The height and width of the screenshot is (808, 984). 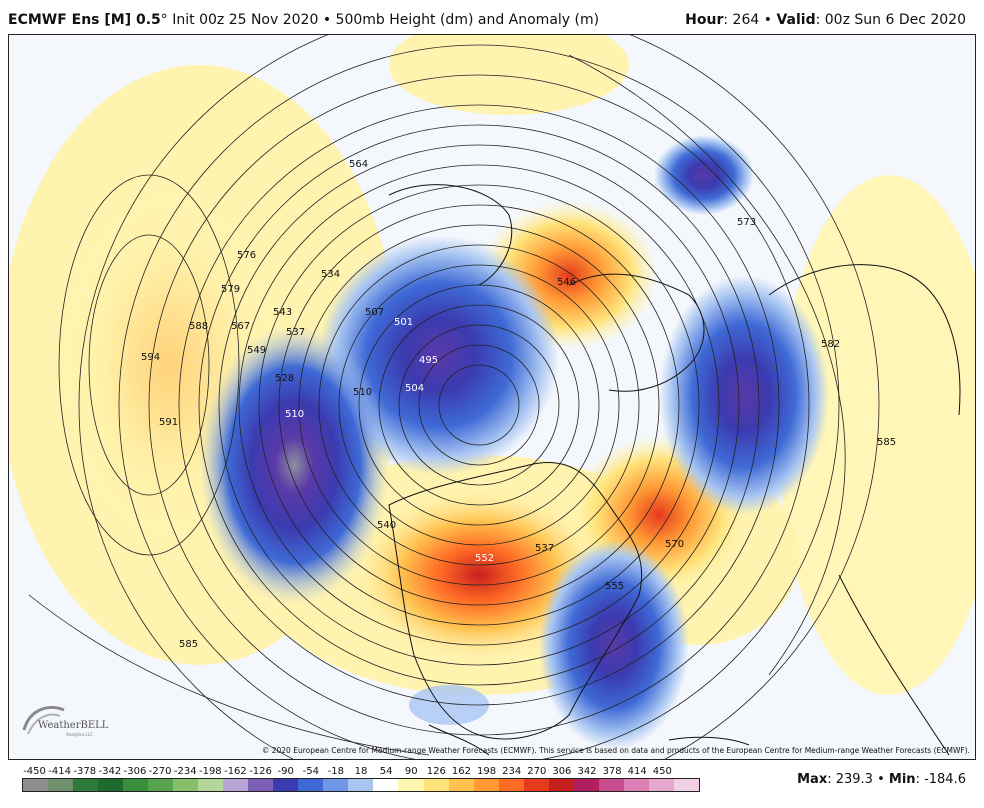 What do you see at coordinates (245, 20) in the screenshot?
I see `init-time: Init 00z 25 Nov 2020` at bounding box center [245, 20].